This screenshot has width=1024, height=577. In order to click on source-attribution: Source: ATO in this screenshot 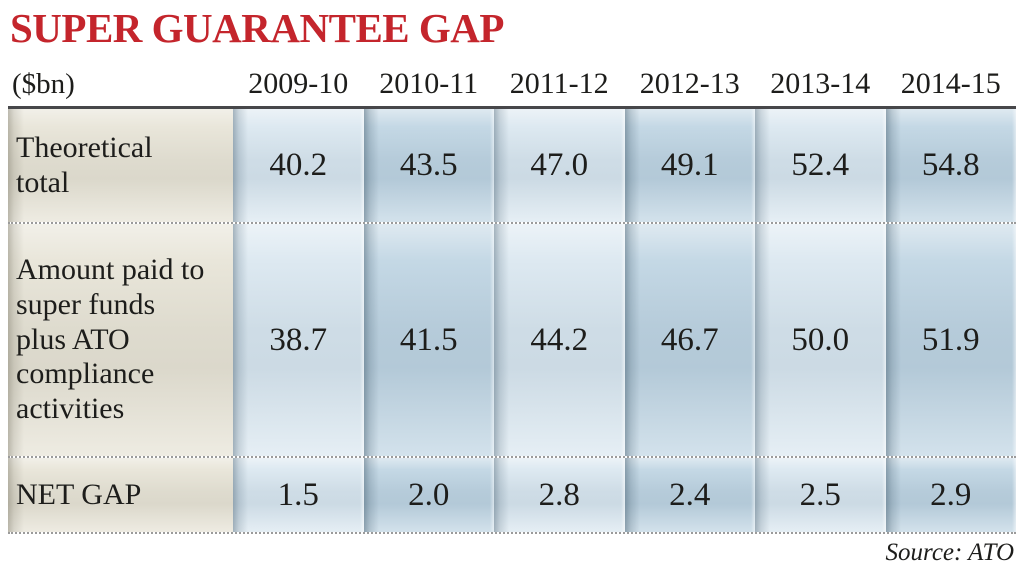, I will do `click(949, 552)`.